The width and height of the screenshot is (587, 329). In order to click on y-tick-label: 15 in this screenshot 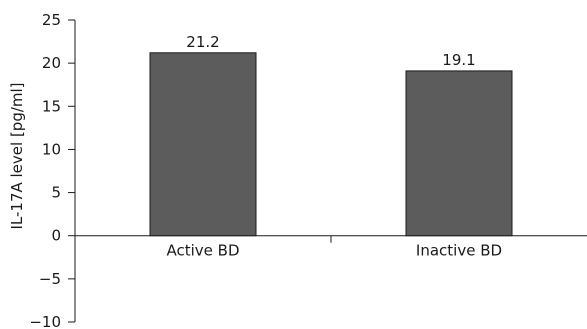, I will do `click(51, 106)`.